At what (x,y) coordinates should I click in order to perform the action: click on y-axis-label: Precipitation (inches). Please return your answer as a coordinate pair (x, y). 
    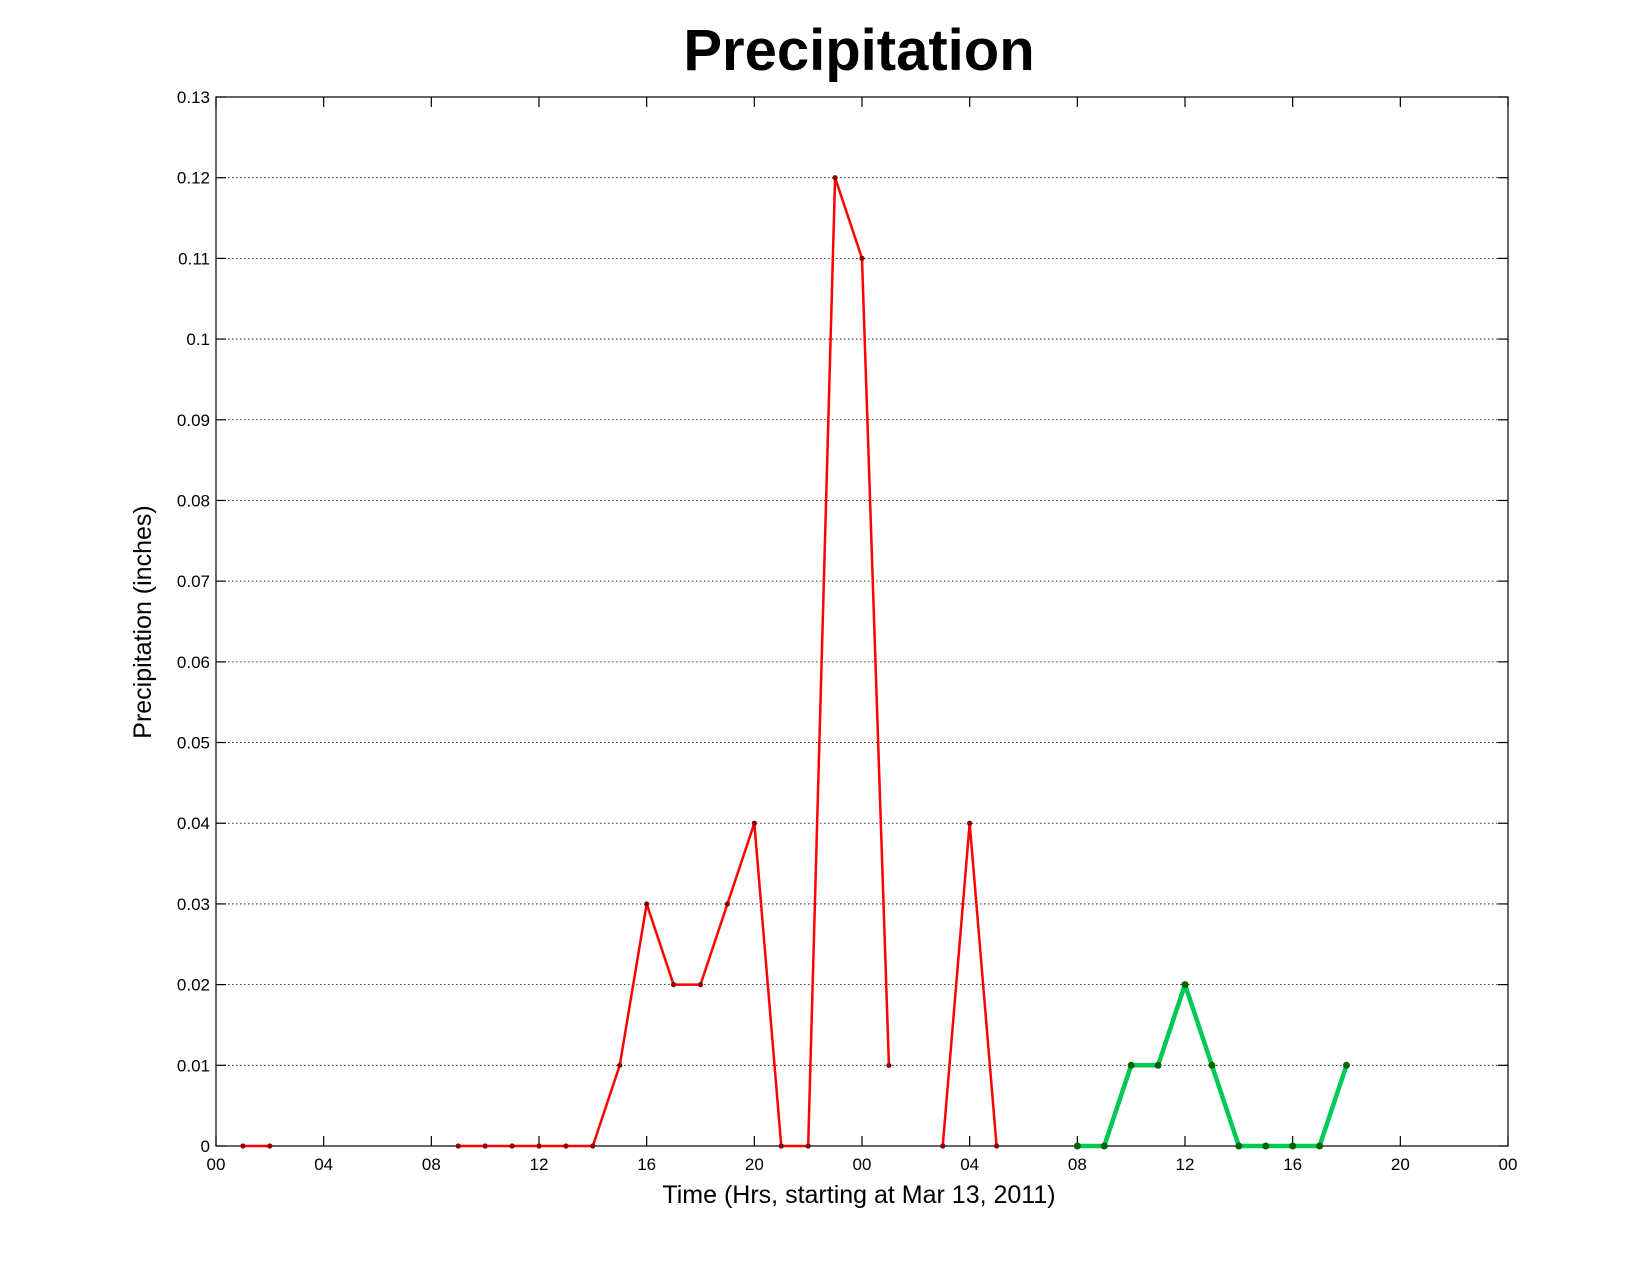
    Looking at the image, I should click on (143, 621).